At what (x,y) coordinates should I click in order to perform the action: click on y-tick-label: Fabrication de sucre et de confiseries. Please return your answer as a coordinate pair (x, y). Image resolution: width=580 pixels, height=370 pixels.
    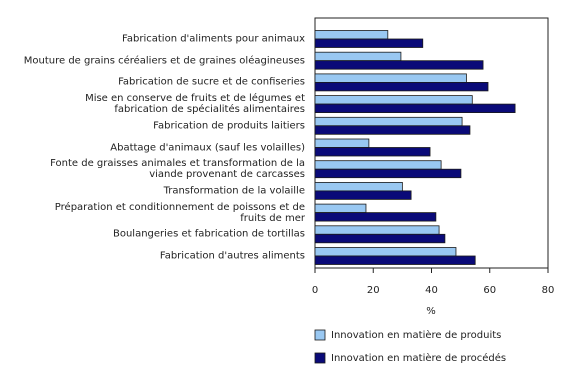
    Looking at the image, I should click on (211, 82).